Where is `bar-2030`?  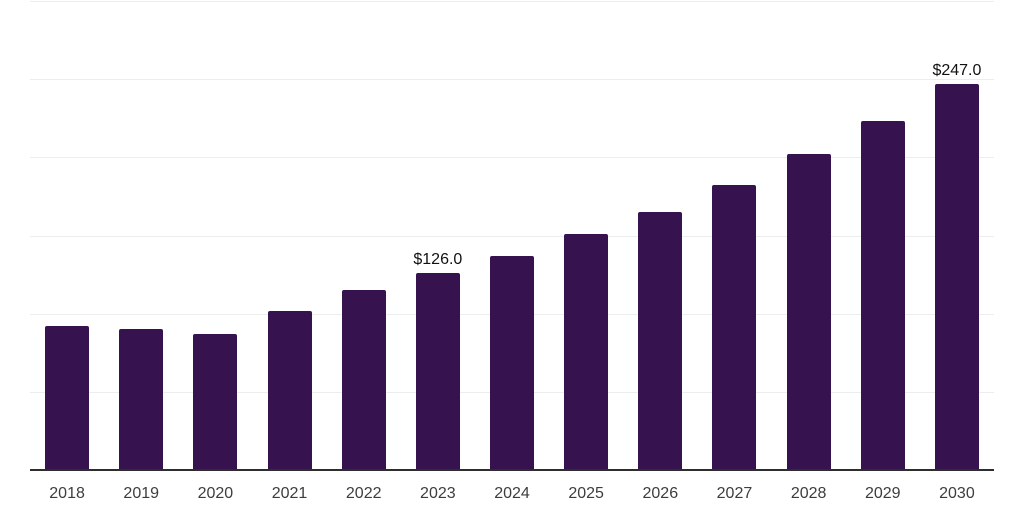
bar-2030 is located at coordinates (956, 276).